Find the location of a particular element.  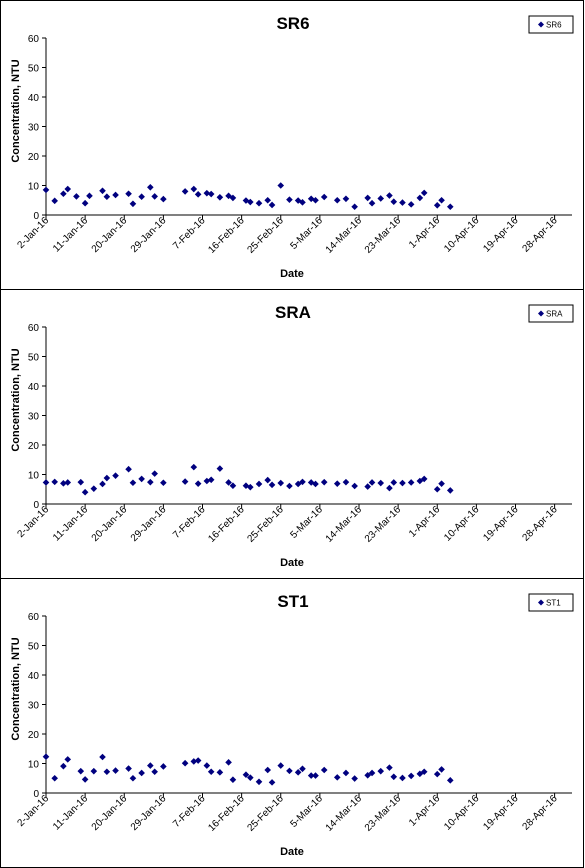

y-tick-label: 40 is located at coordinates (34, 98).